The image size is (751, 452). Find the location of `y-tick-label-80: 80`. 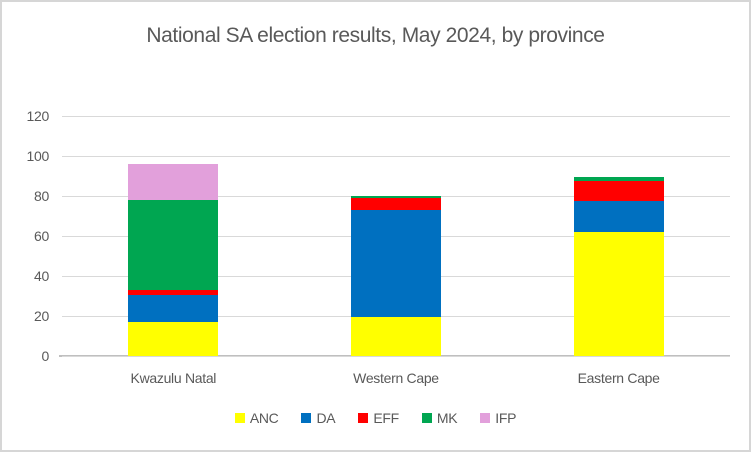

y-tick-label-80: 80 is located at coordinates (41, 196).